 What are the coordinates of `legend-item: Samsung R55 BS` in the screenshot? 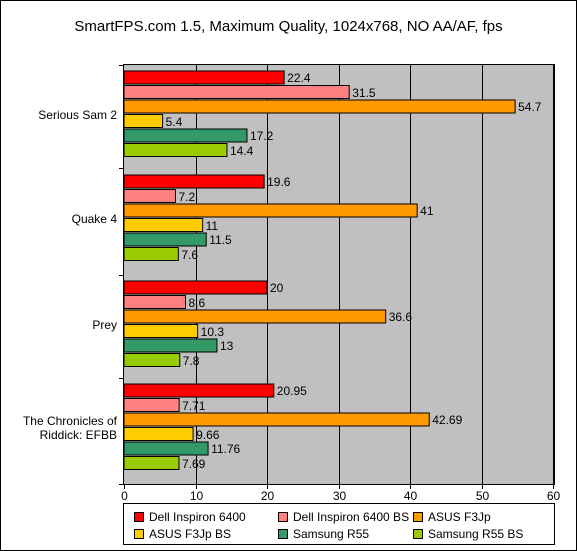 It's located at (468, 534).